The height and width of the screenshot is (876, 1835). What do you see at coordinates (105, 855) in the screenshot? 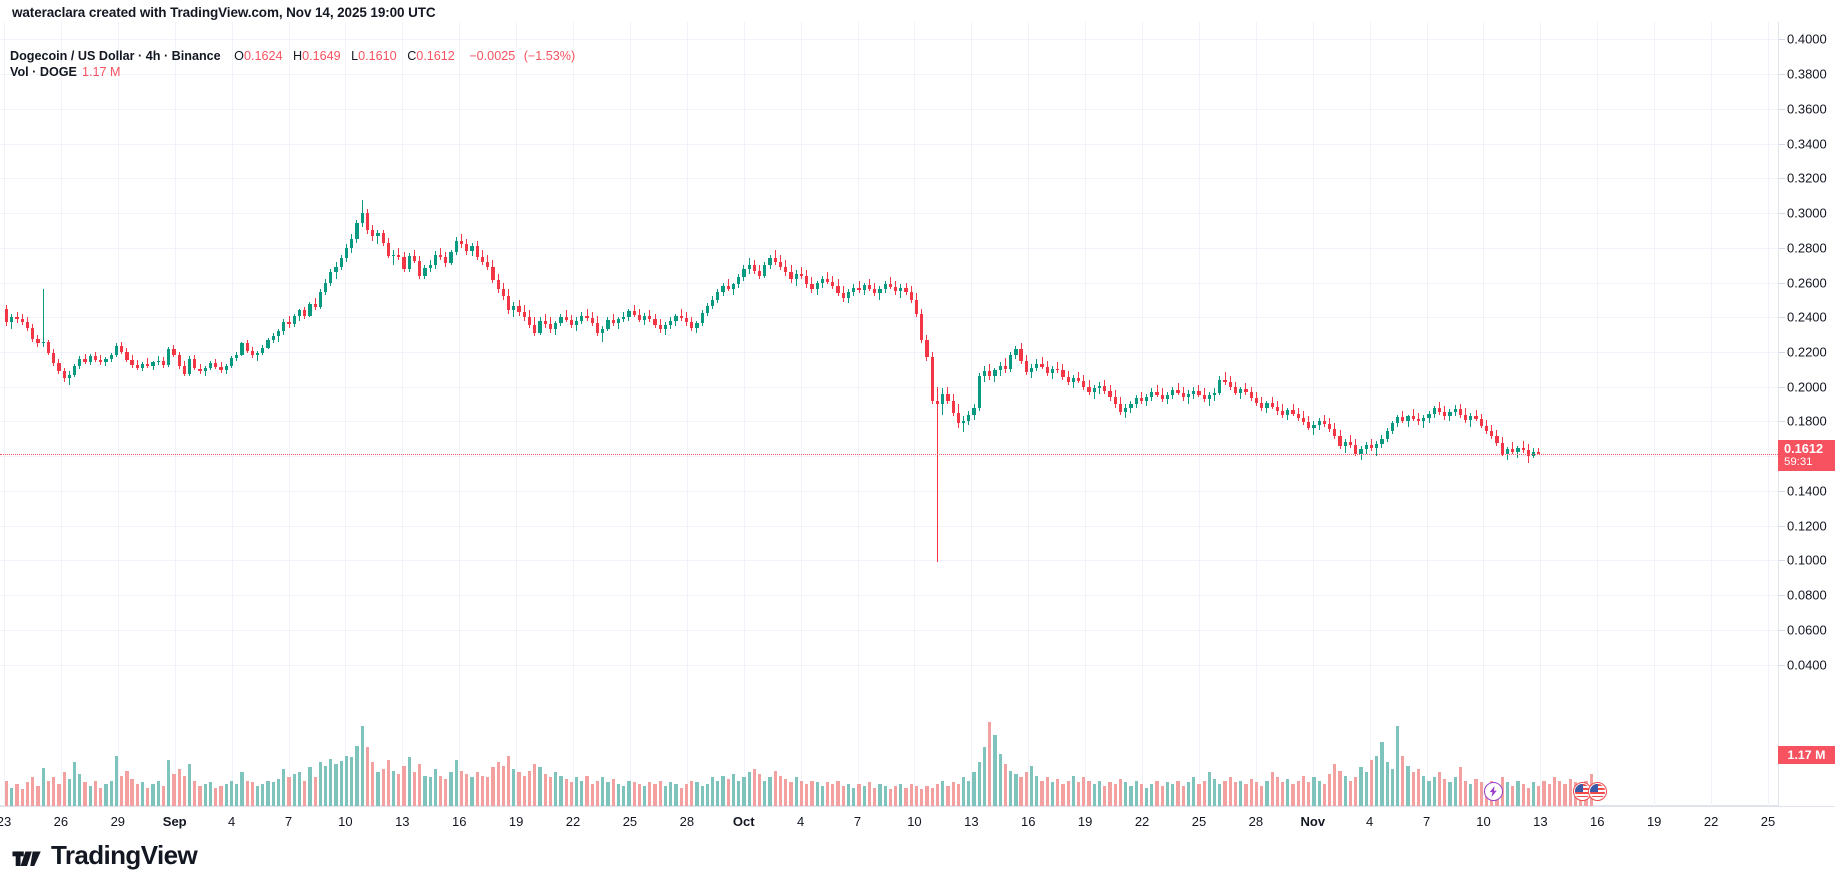
I see `tradingview-logo: TradingView` at bounding box center [105, 855].